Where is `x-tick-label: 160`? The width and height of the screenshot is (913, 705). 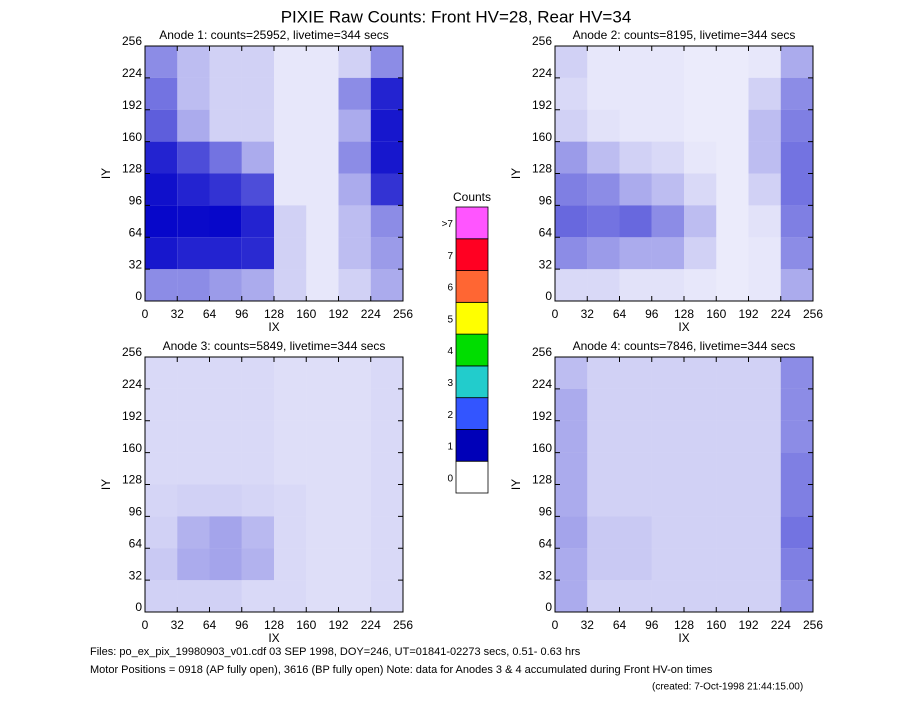
x-tick-label: 160 is located at coordinates (716, 314).